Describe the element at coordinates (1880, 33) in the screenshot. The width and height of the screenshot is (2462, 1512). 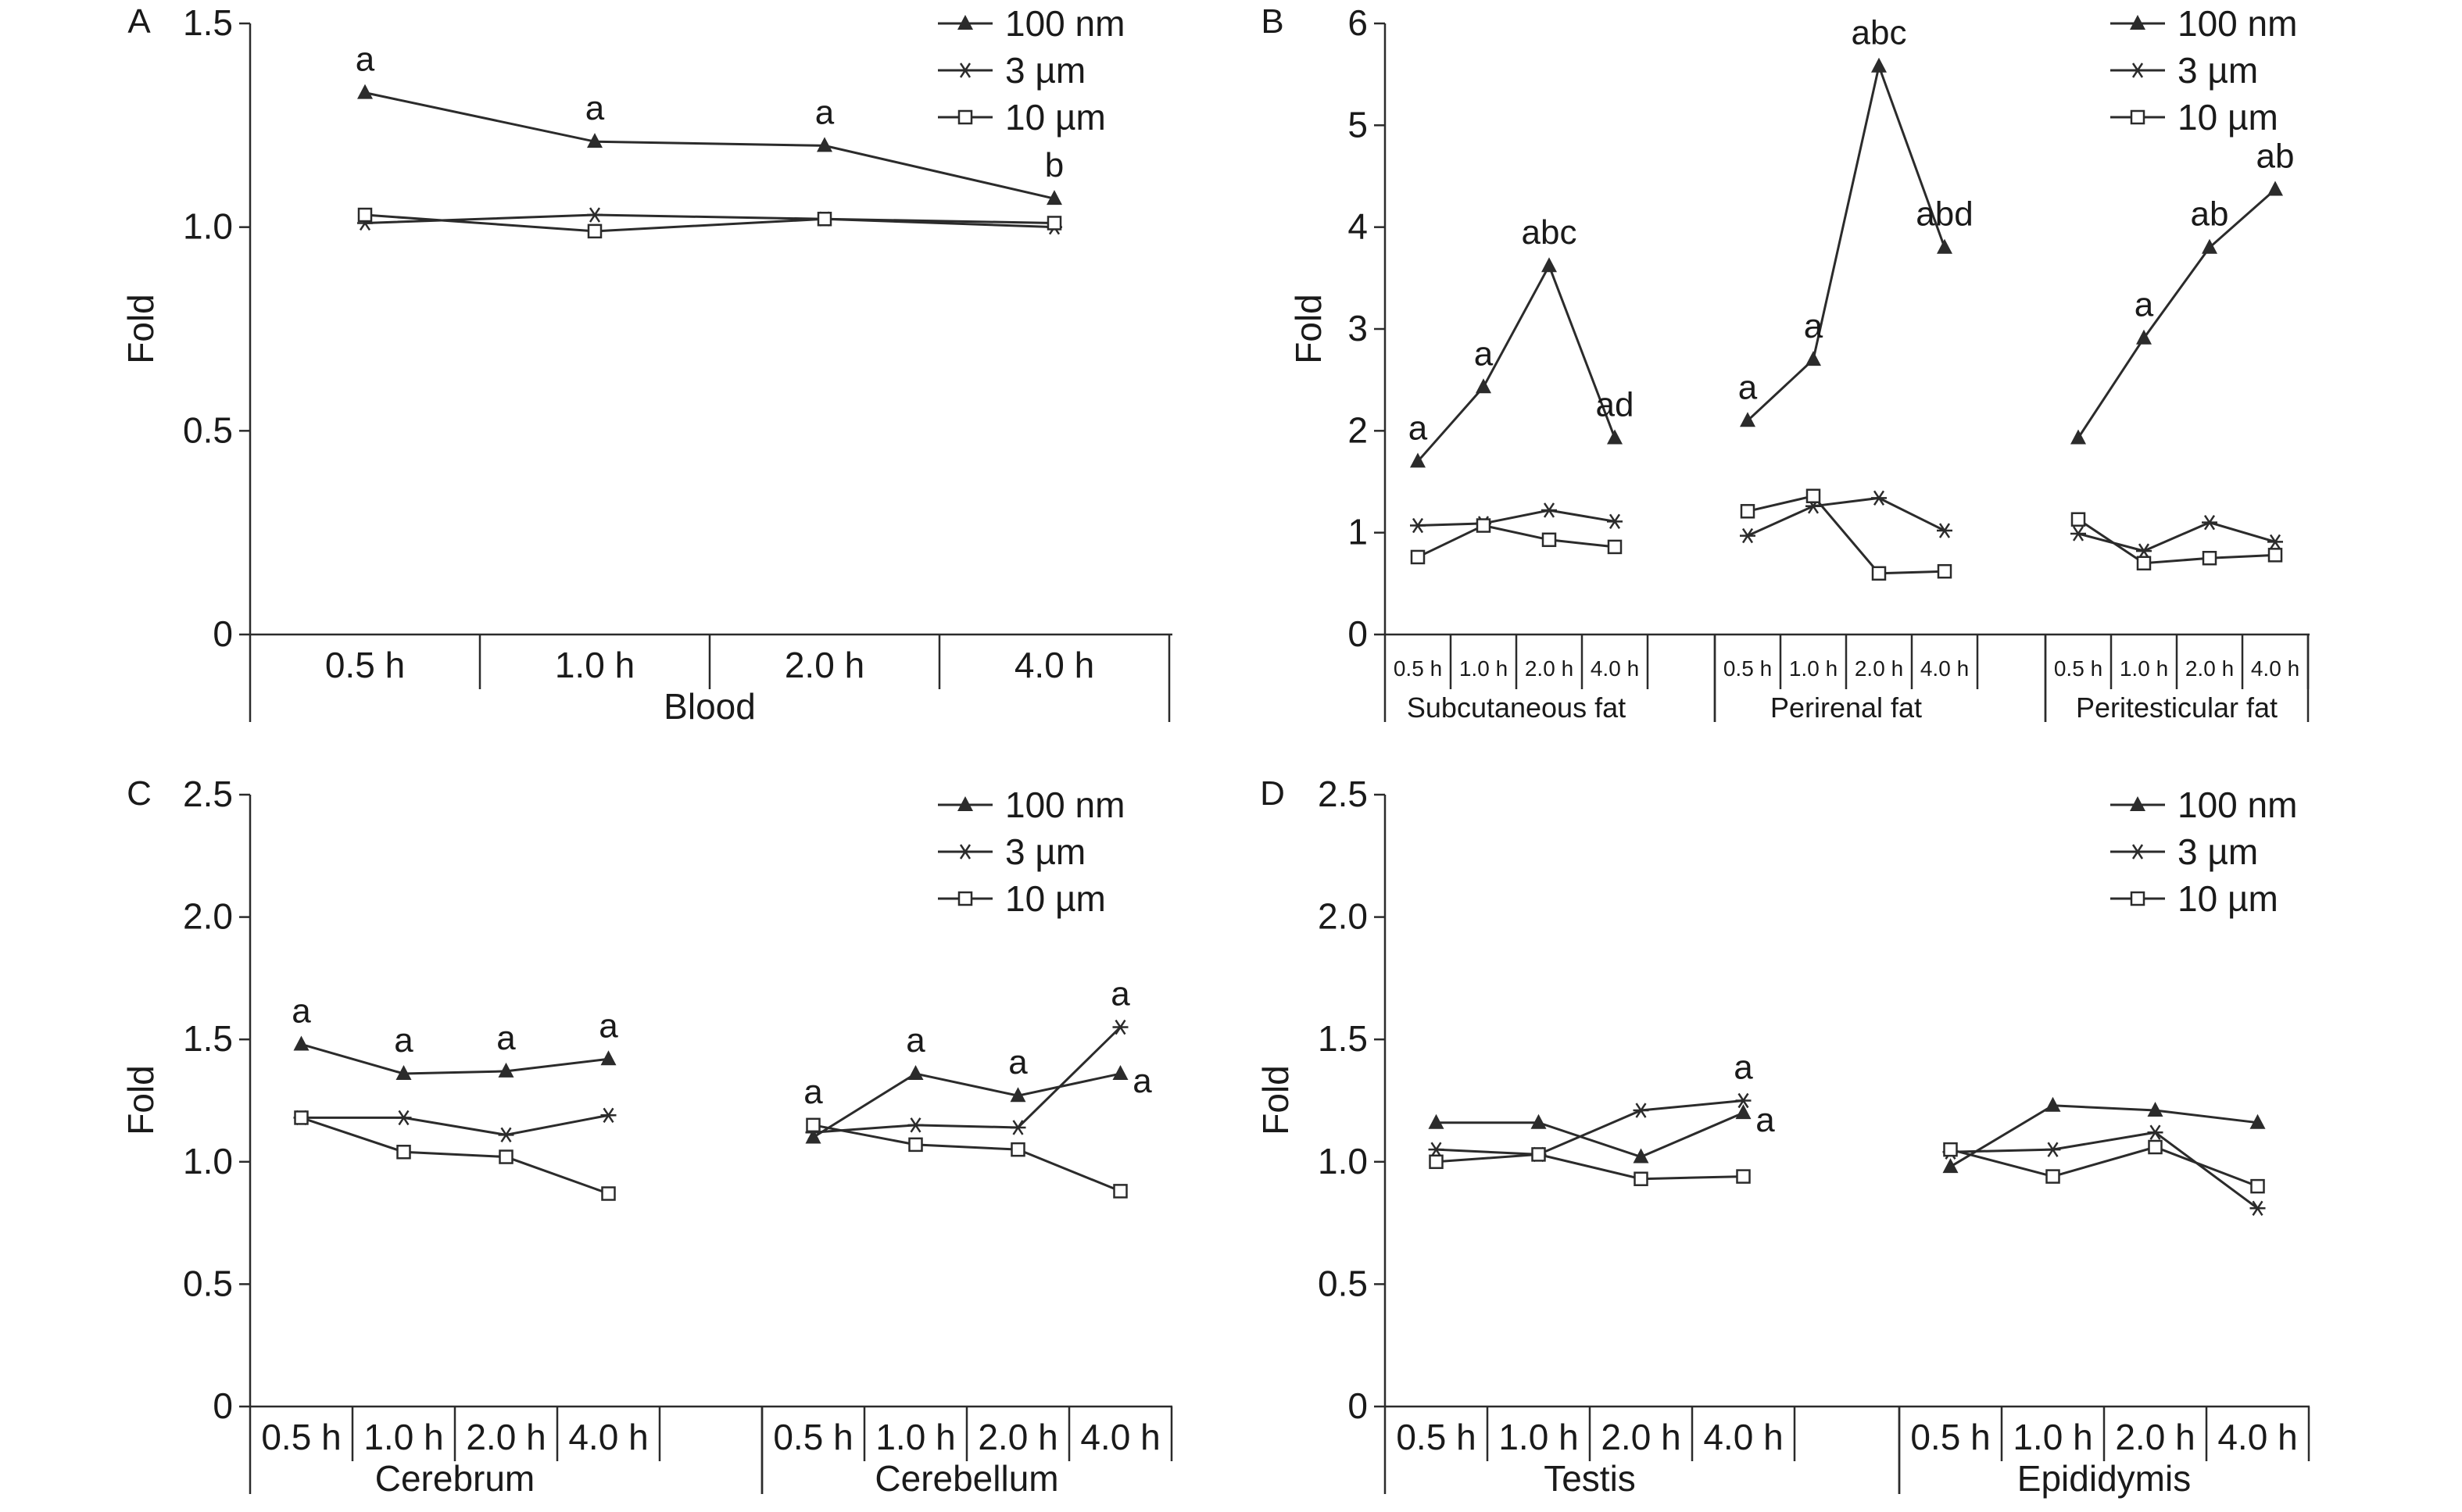
I see `significance-label: abc` at that location.